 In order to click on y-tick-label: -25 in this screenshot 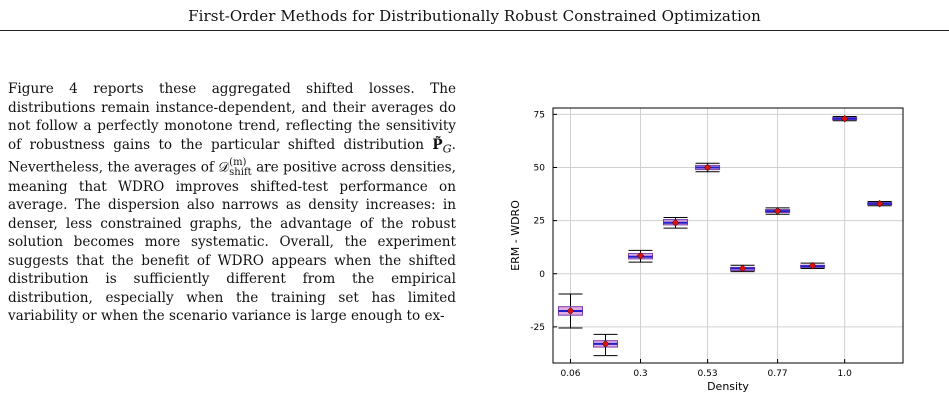, I will do `click(537, 328)`.